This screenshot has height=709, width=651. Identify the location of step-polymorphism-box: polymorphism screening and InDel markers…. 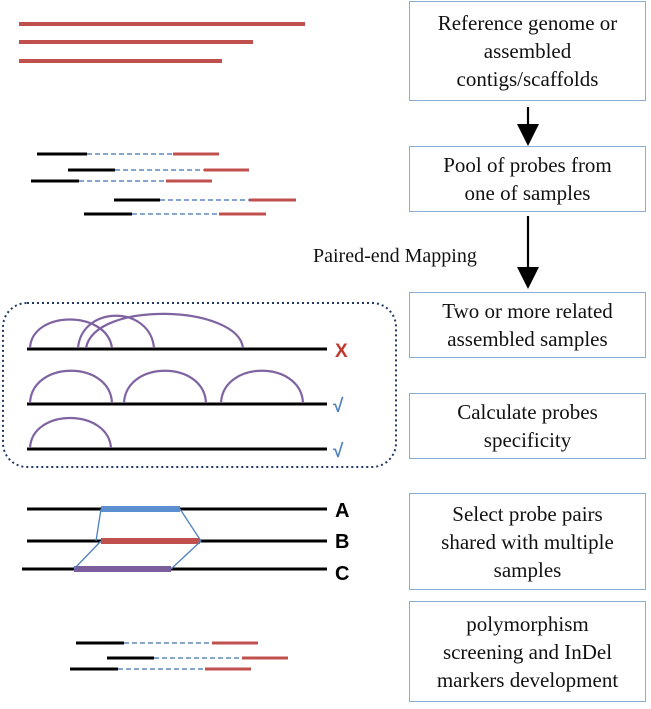
(527, 651).